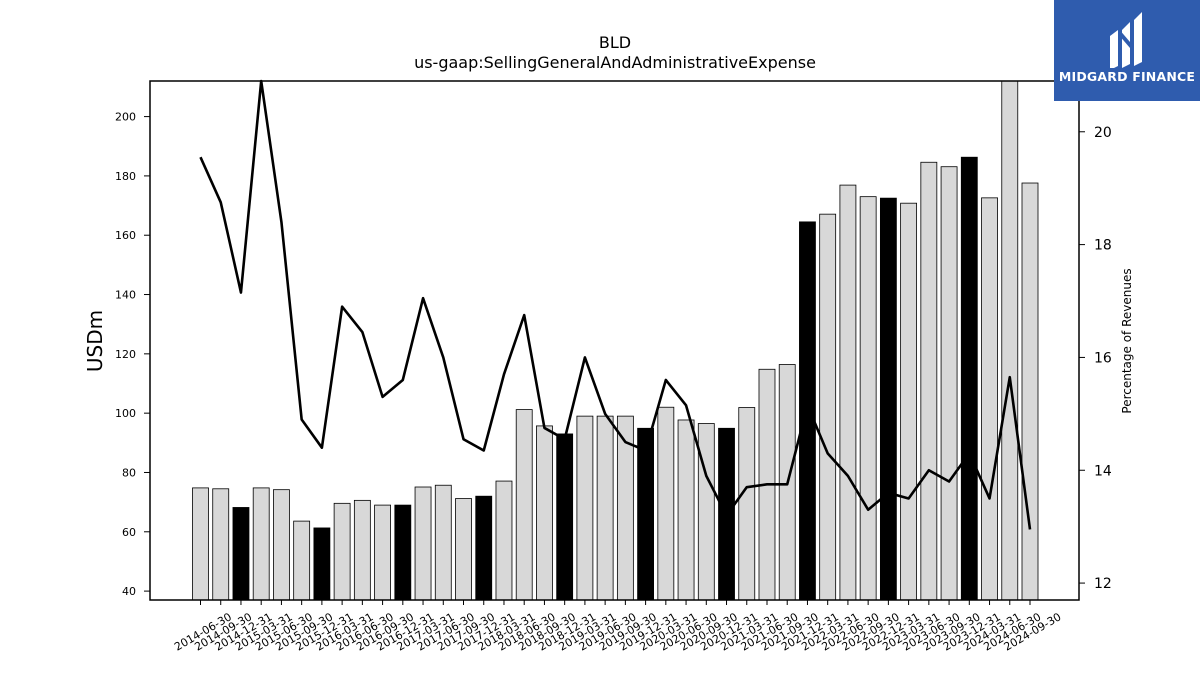 The height and width of the screenshot is (675, 1200). I want to click on y-axis-label: USDm, so click(95, 341).